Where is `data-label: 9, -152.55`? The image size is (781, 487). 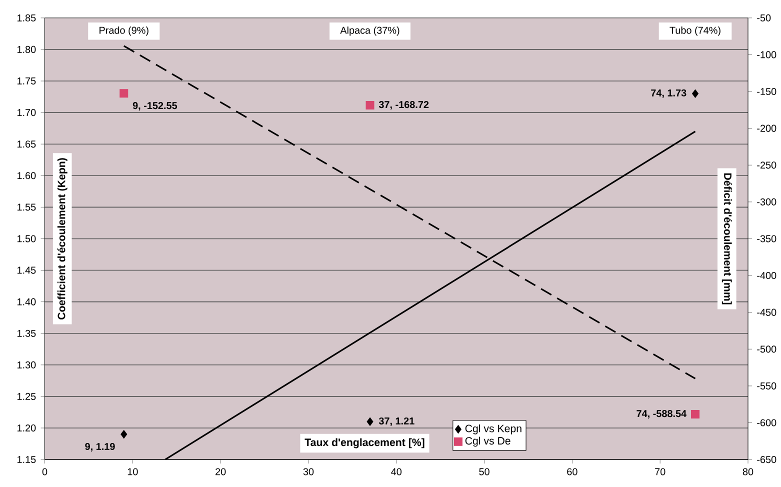 data-label: 9, -152.55 is located at coordinates (155, 106).